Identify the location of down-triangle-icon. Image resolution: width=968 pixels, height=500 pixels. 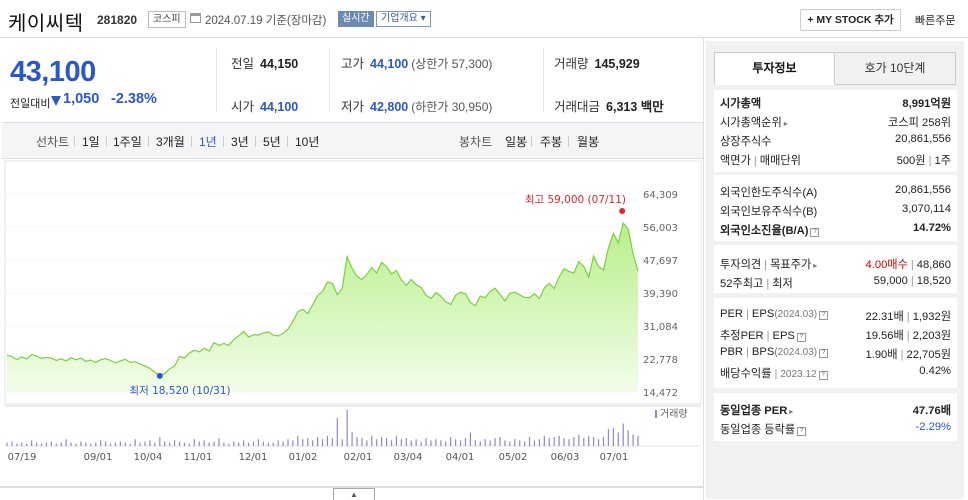
(56, 101).